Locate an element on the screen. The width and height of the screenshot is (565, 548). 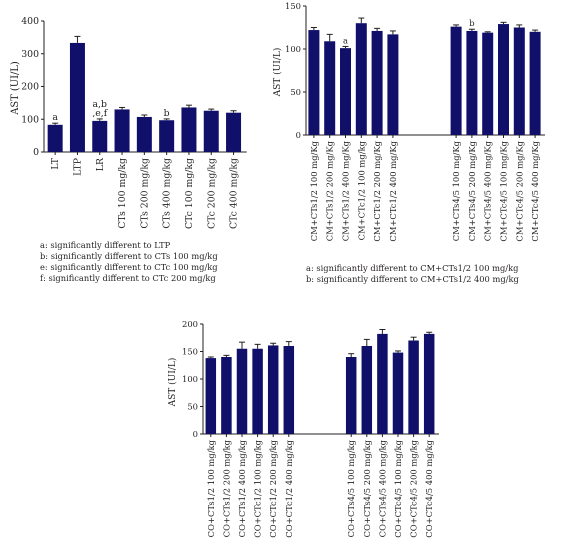
x-tick-label: CM+CTs4/5 100 mg/Kg is located at coordinates (456, 190).